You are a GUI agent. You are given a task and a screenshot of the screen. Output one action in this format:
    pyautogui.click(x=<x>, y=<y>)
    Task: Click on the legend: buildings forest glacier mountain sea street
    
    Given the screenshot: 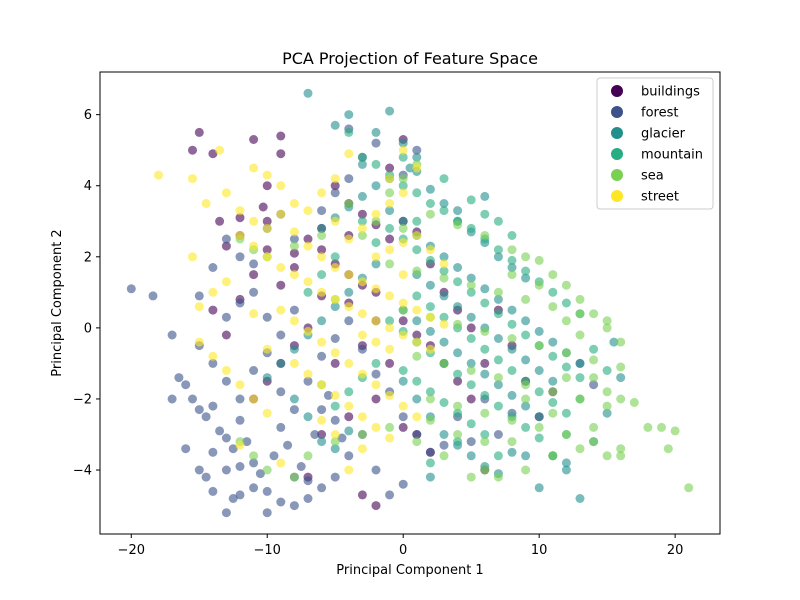 What is the action you would take?
    pyautogui.click(x=655, y=143)
    